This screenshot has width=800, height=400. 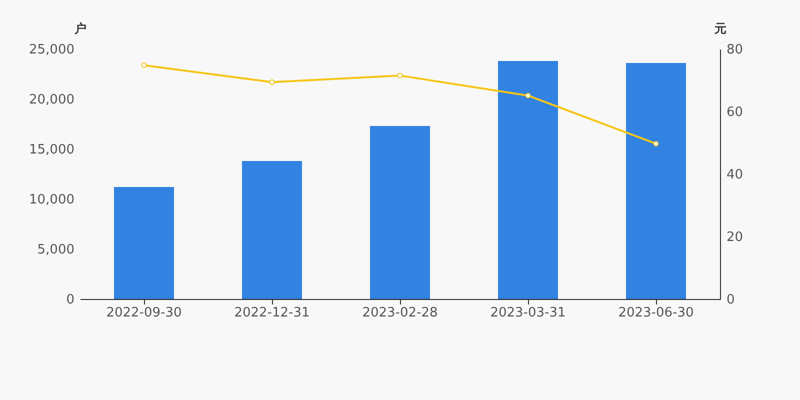 I want to click on y2-tick-label: 40, so click(x=735, y=175).